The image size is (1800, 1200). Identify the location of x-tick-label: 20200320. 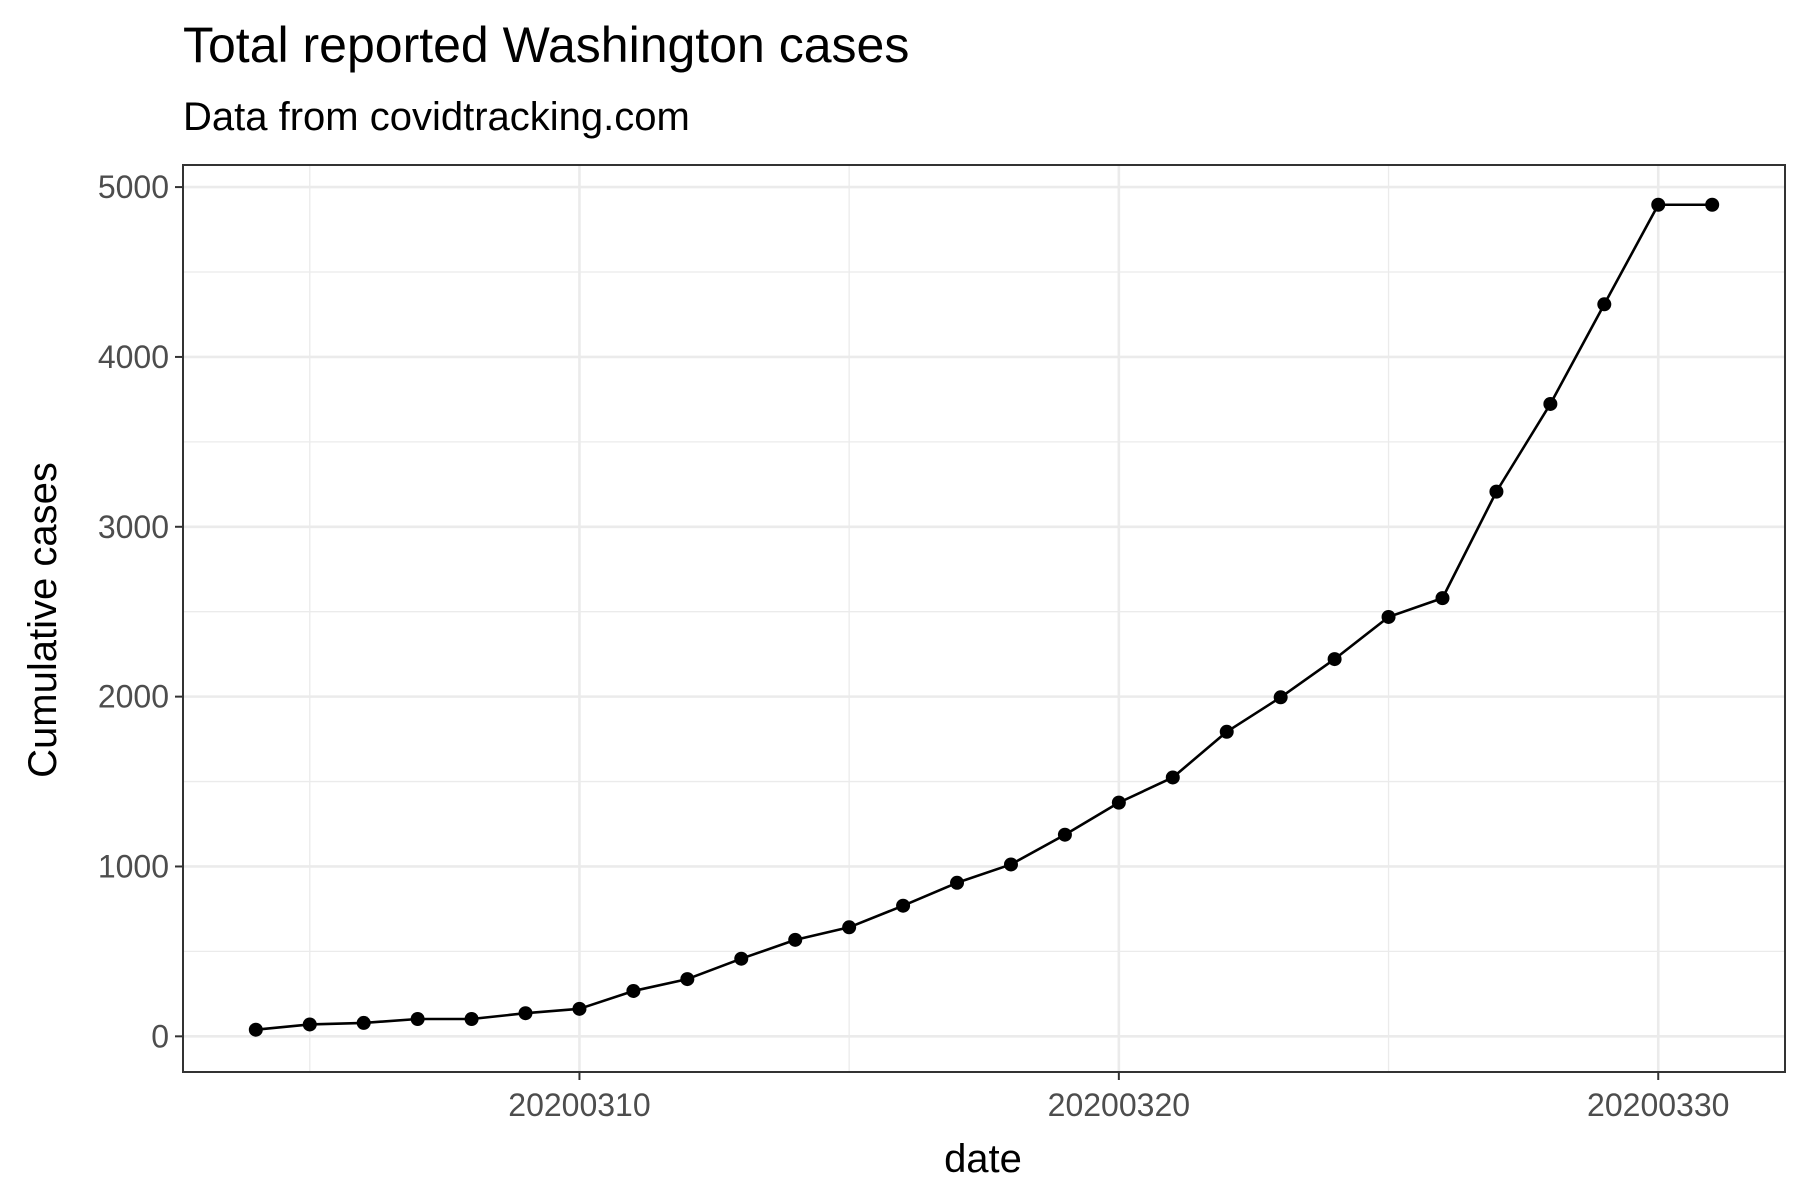
(1119, 1105).